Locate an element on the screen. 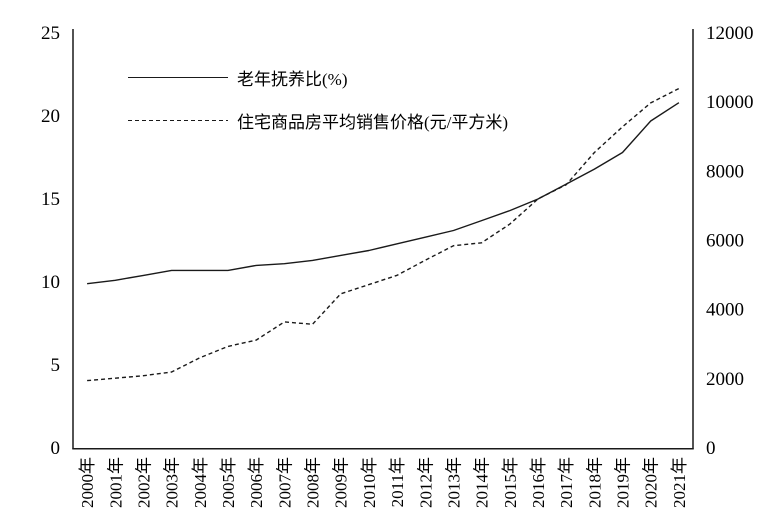 This screenshot has height=527, width=760. left-axis-tick-label: 0 is located at coordinates (56, 448).